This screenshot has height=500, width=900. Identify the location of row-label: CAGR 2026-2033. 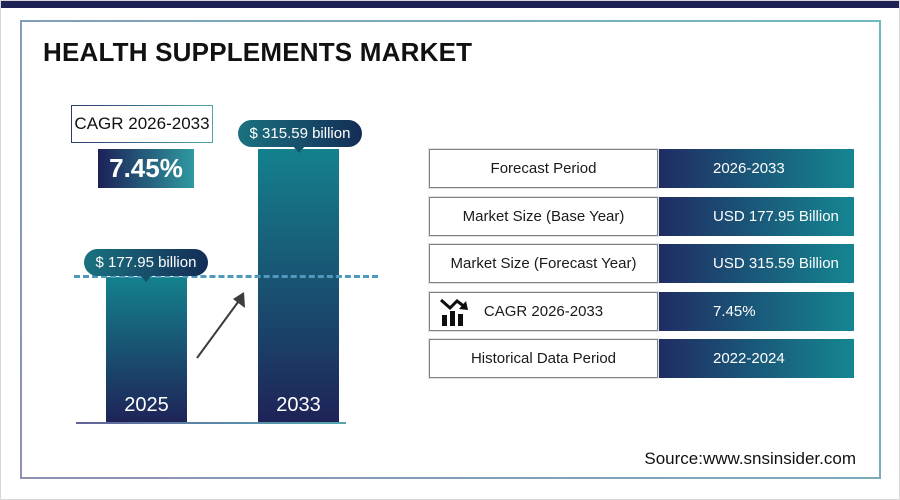
(543, 311).